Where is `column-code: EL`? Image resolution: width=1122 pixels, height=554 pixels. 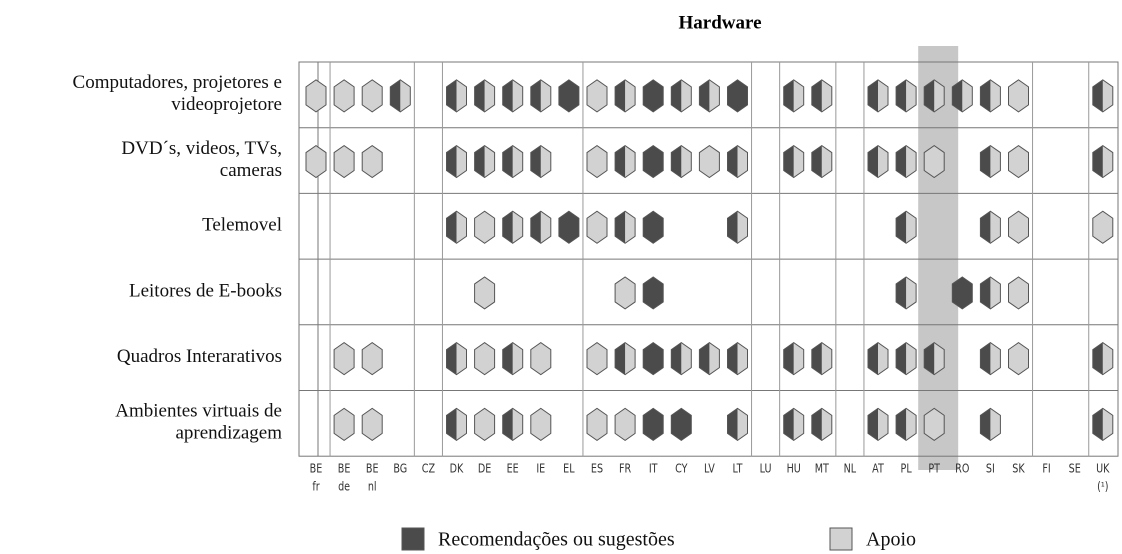 column-code: EL is located at coordinates (568, 468).